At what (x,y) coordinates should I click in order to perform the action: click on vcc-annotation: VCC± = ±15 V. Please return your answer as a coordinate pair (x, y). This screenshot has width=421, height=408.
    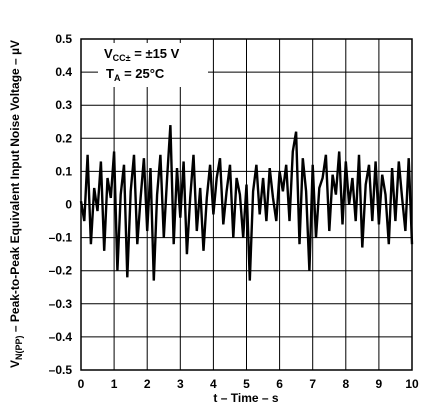
    Looking at the image, I should click on (142, 54).